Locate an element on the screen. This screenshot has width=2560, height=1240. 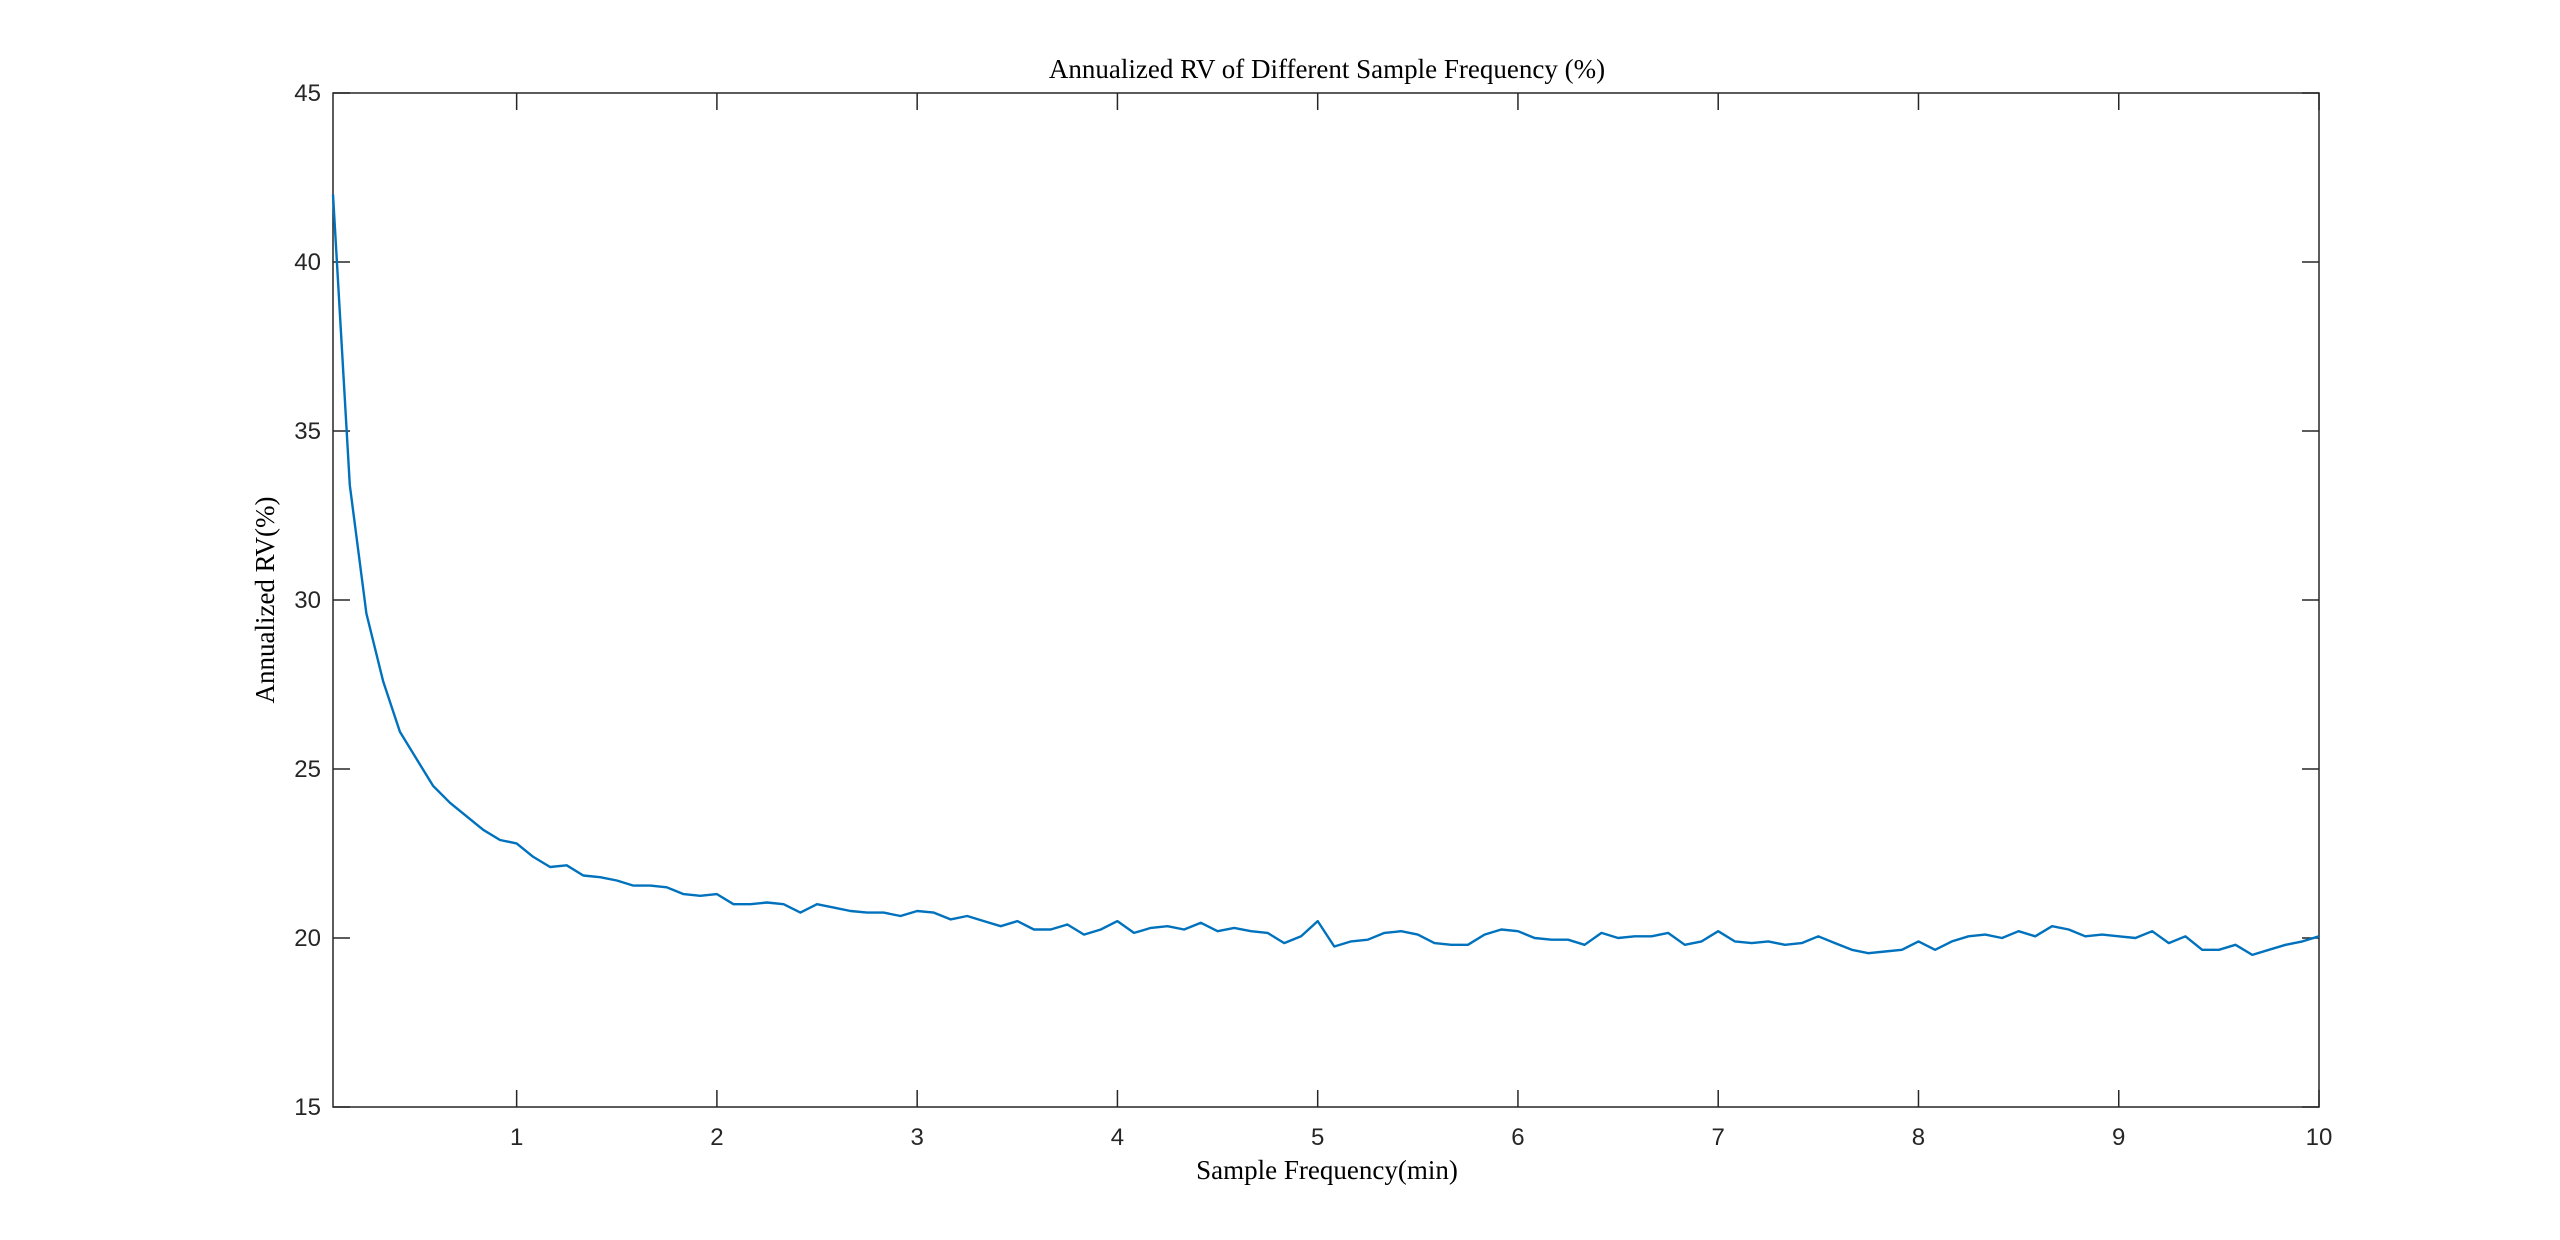
y-tick-label: 30 is located at coordinates (307, 600).